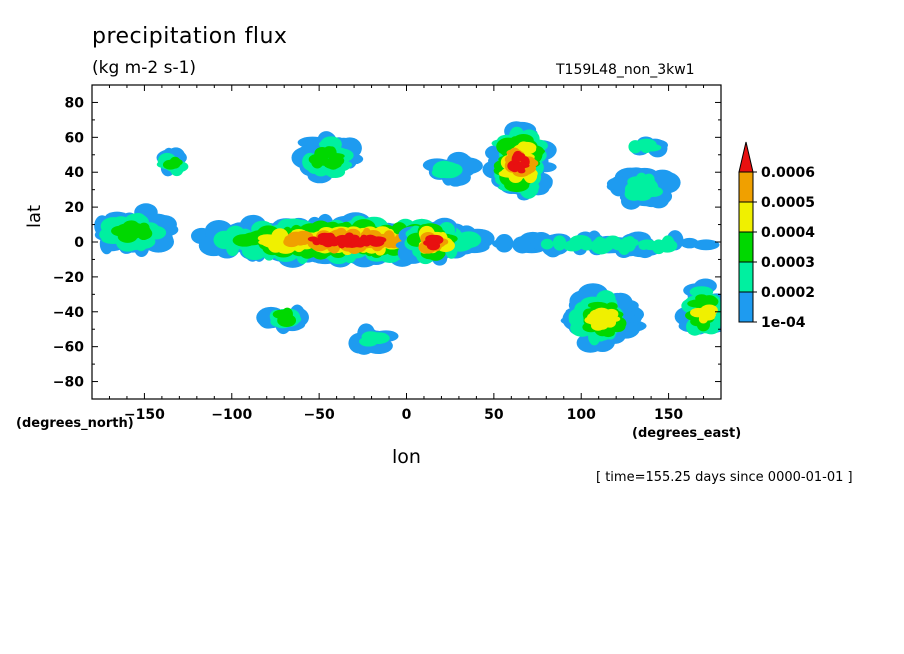 The image size is (904, 654). Describe the element at coordinates (68, 278) in the screenshot. I see `y-tick-label: −20` at that location.